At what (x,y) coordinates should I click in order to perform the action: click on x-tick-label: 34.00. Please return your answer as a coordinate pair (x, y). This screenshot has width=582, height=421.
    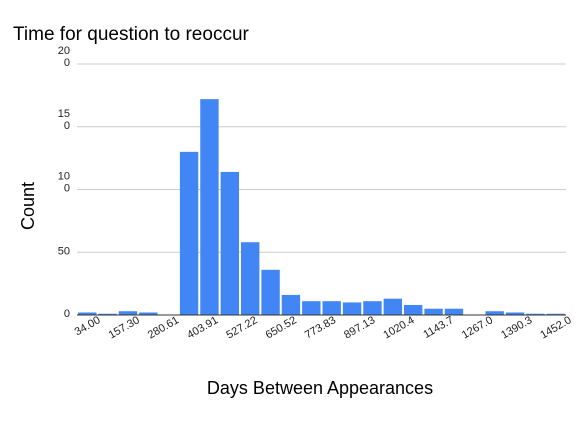
    Looking at the image, I should click on (88, 326).